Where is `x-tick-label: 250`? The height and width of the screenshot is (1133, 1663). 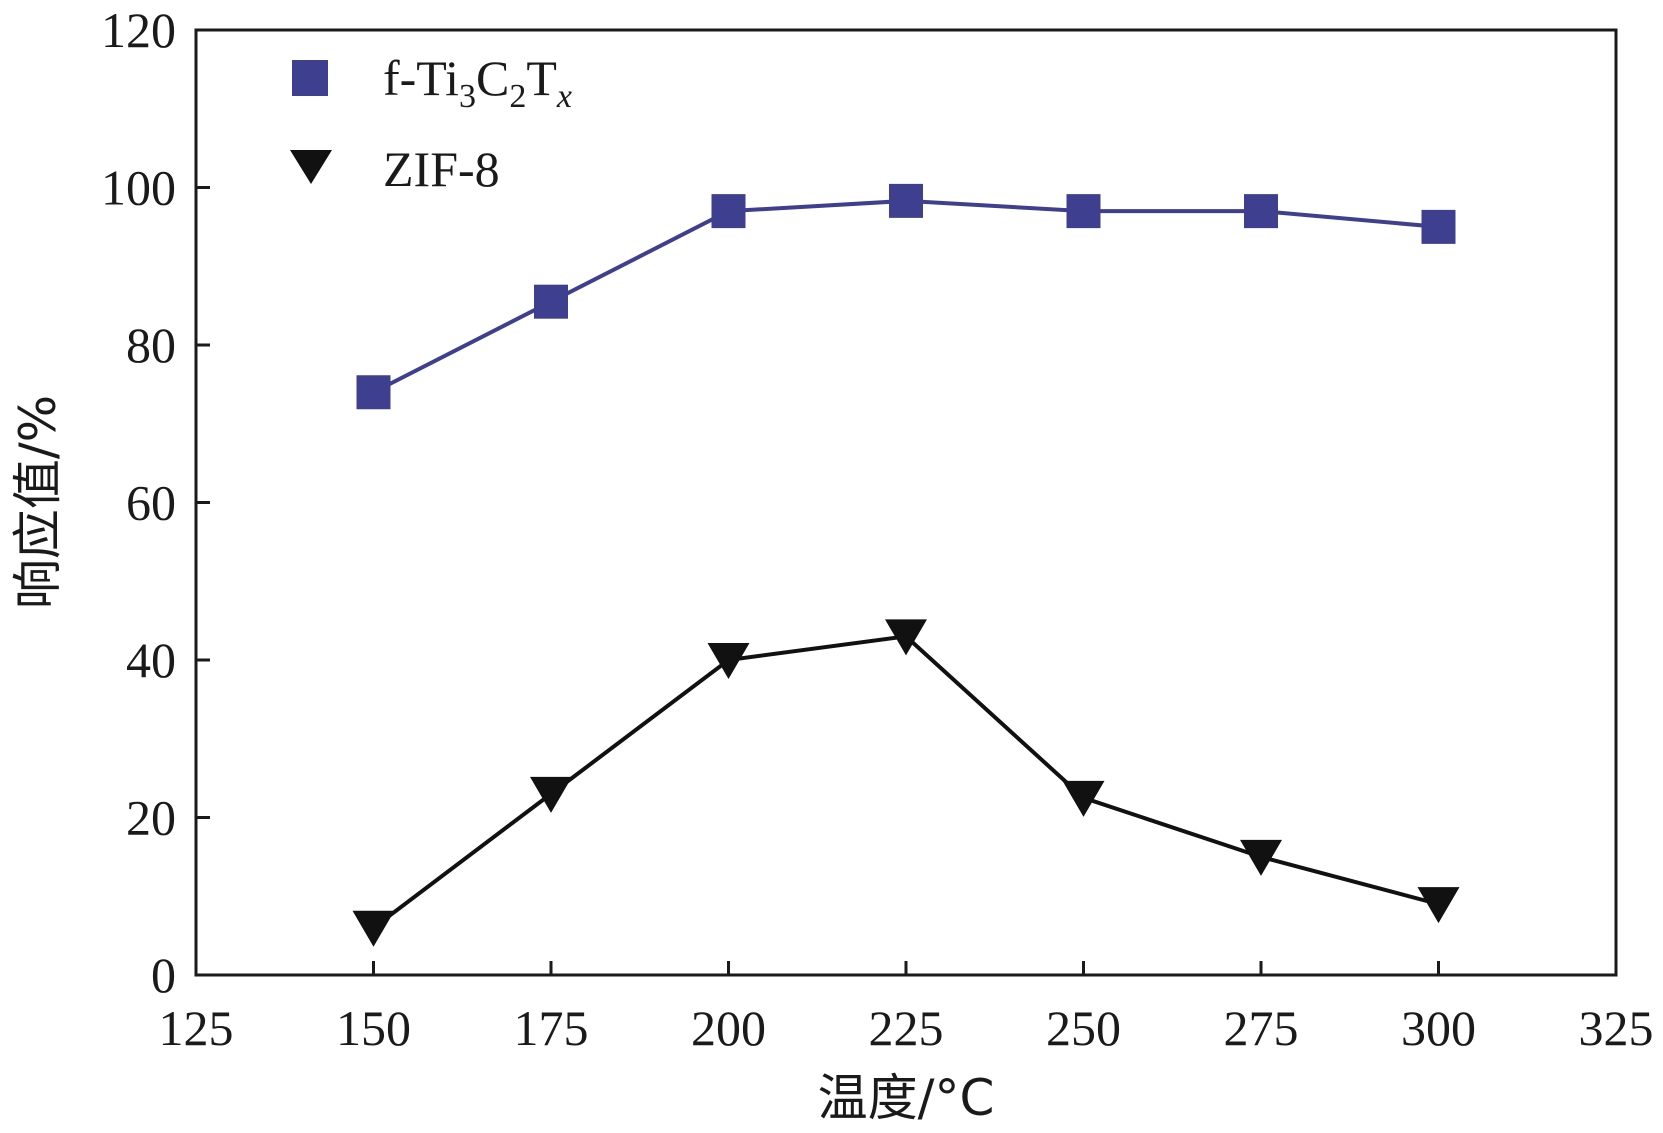 x-tick-label: 250 is located at coordinates (1083, 1028).